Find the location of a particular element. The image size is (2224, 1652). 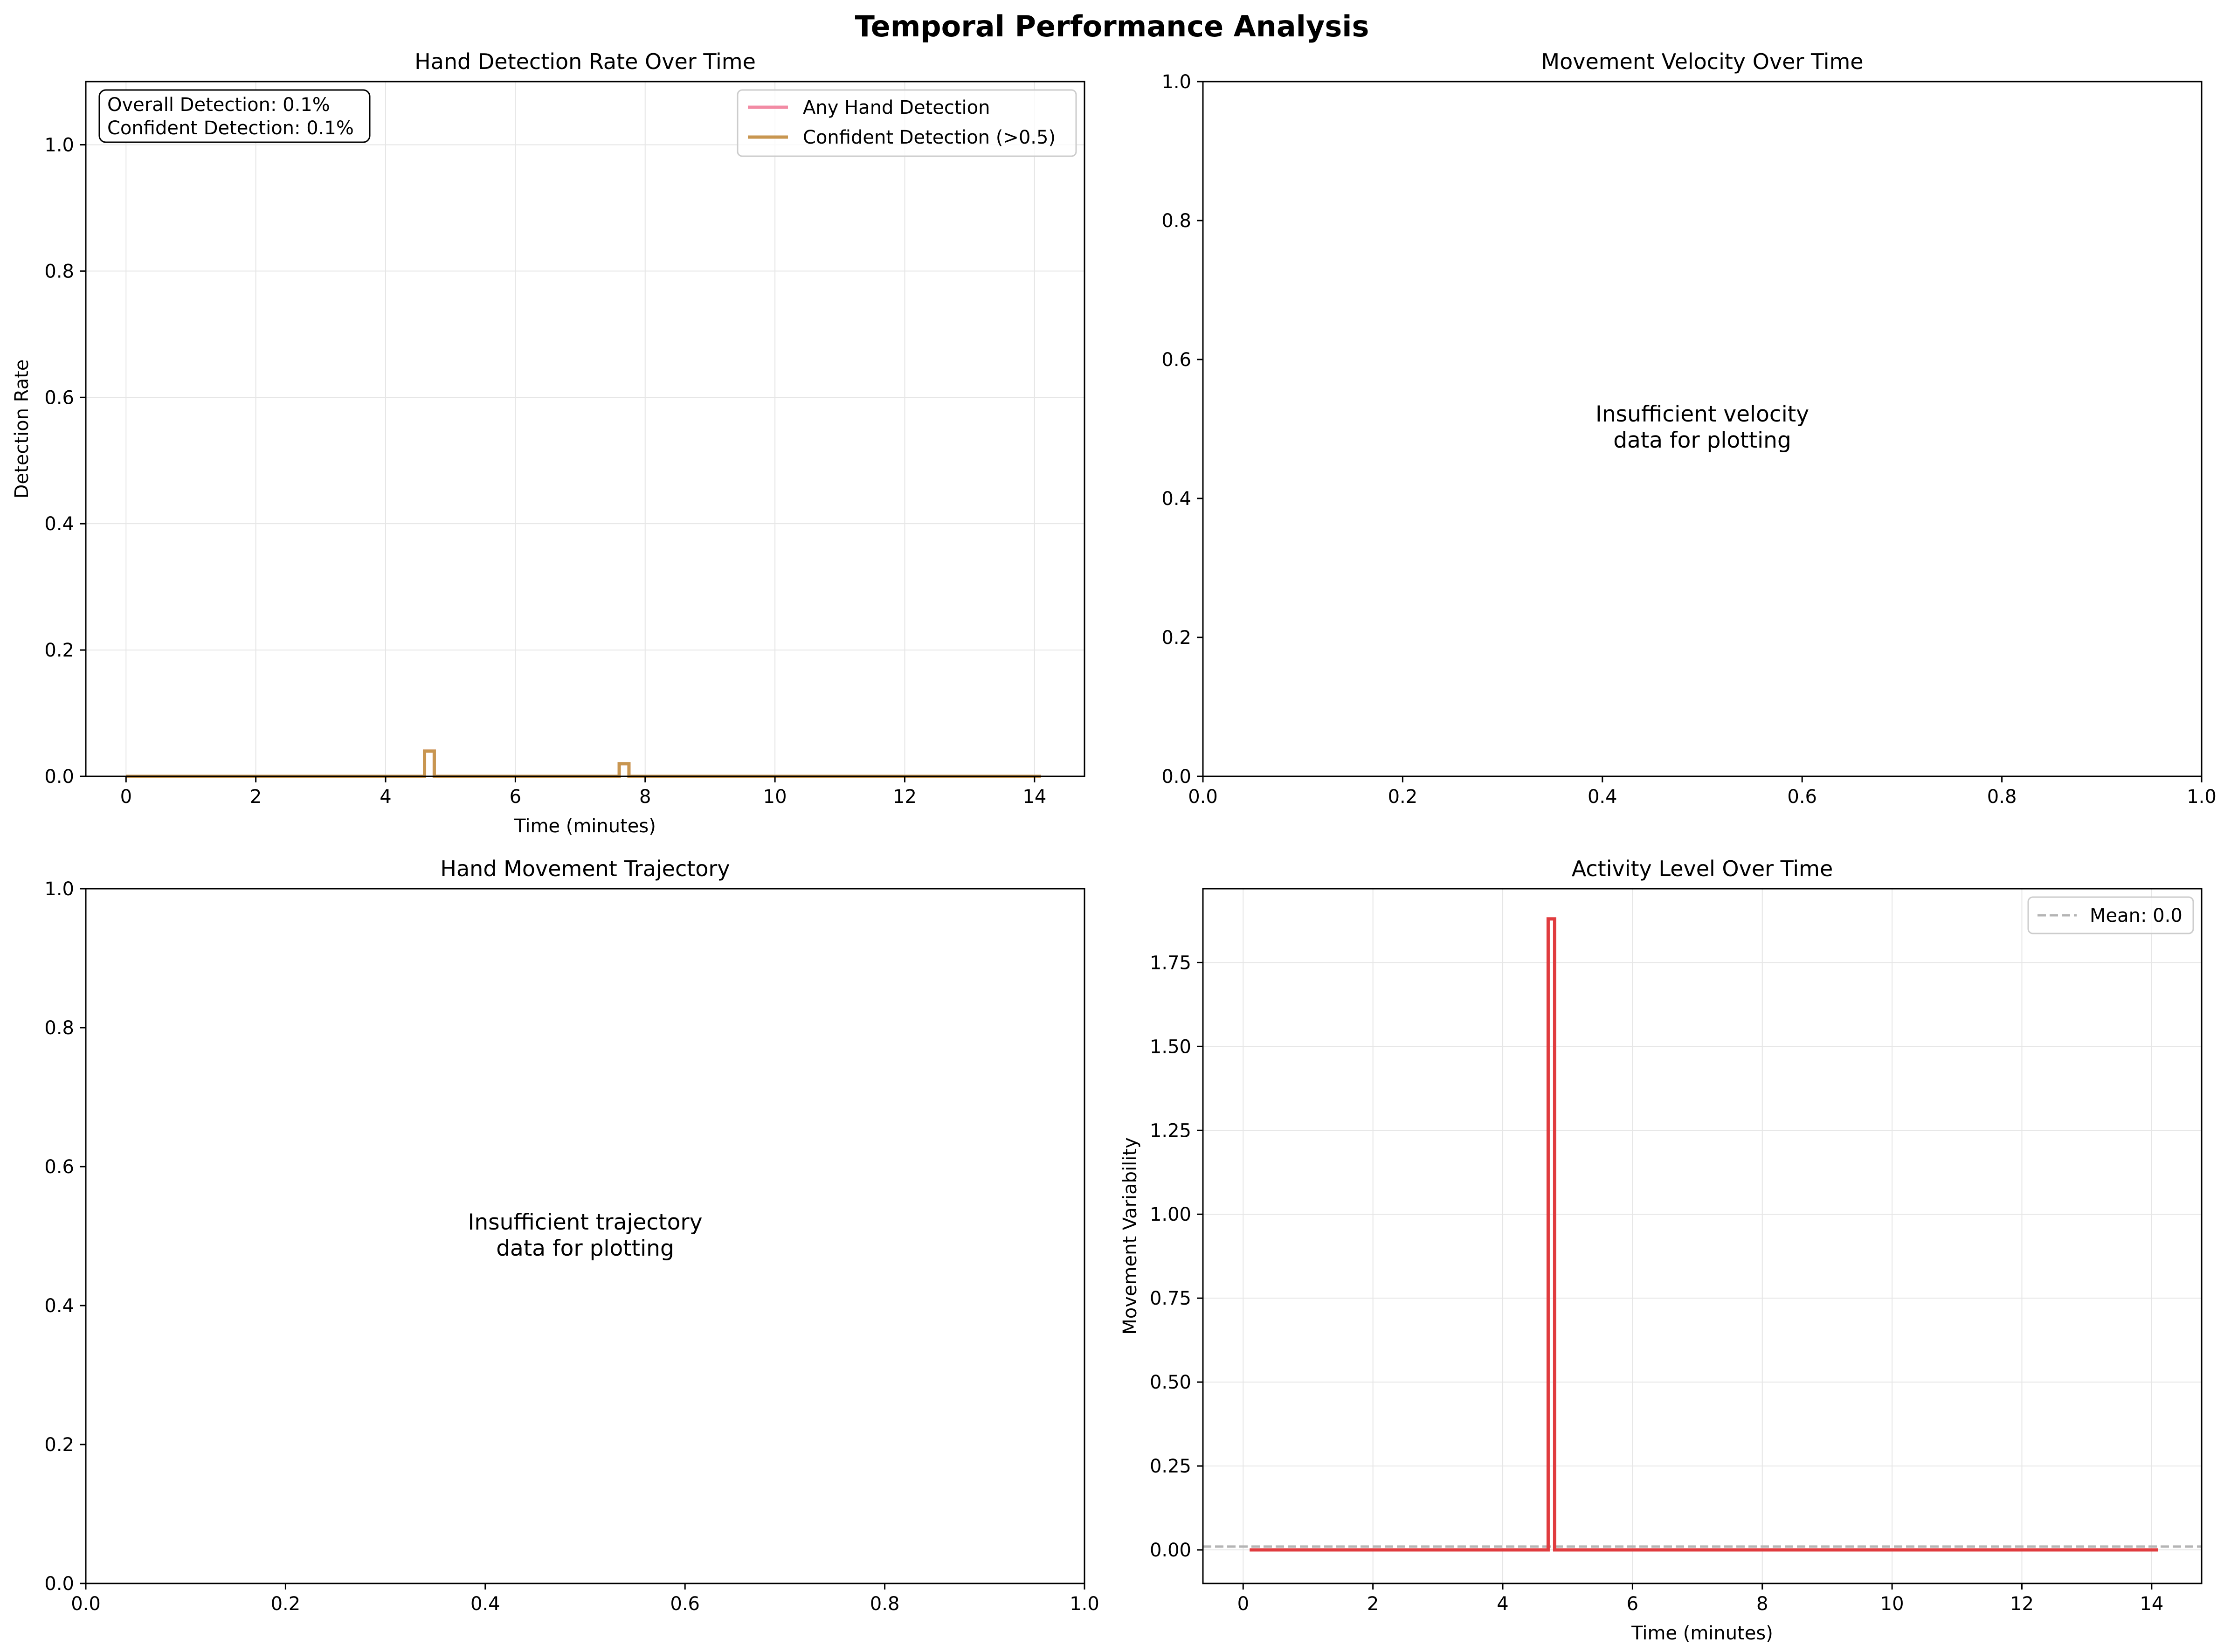

trajectory-title: Hand Movement Trajectory is located at coordinates (585, 868).